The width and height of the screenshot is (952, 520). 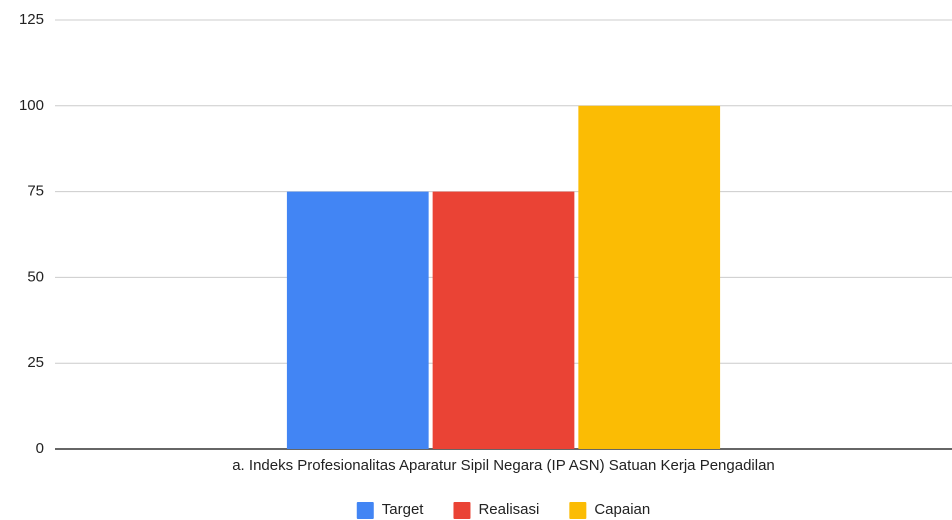 I want to click on legend-label: Realisasi, so click(x=508, y=509).